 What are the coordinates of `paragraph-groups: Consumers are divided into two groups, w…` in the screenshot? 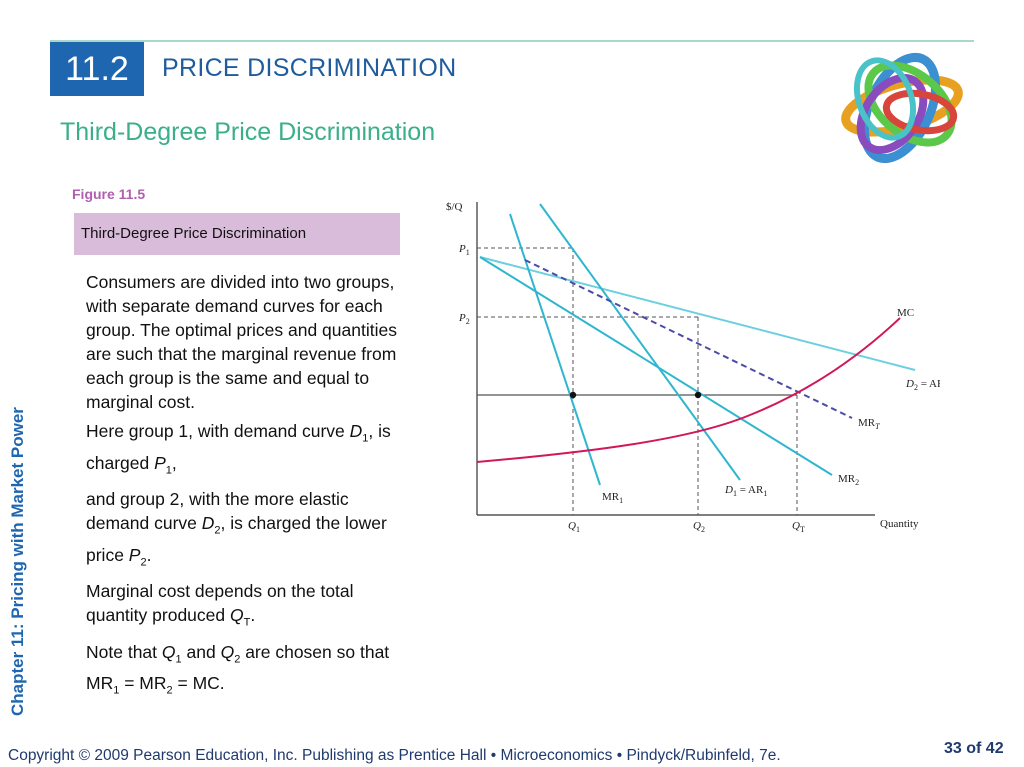 It's located at (241, 342).